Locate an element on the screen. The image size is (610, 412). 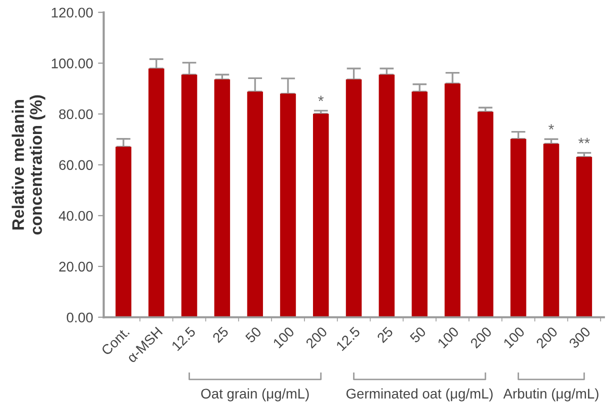
y-tick-label: 60.00 is located at coordinates (76, 165).